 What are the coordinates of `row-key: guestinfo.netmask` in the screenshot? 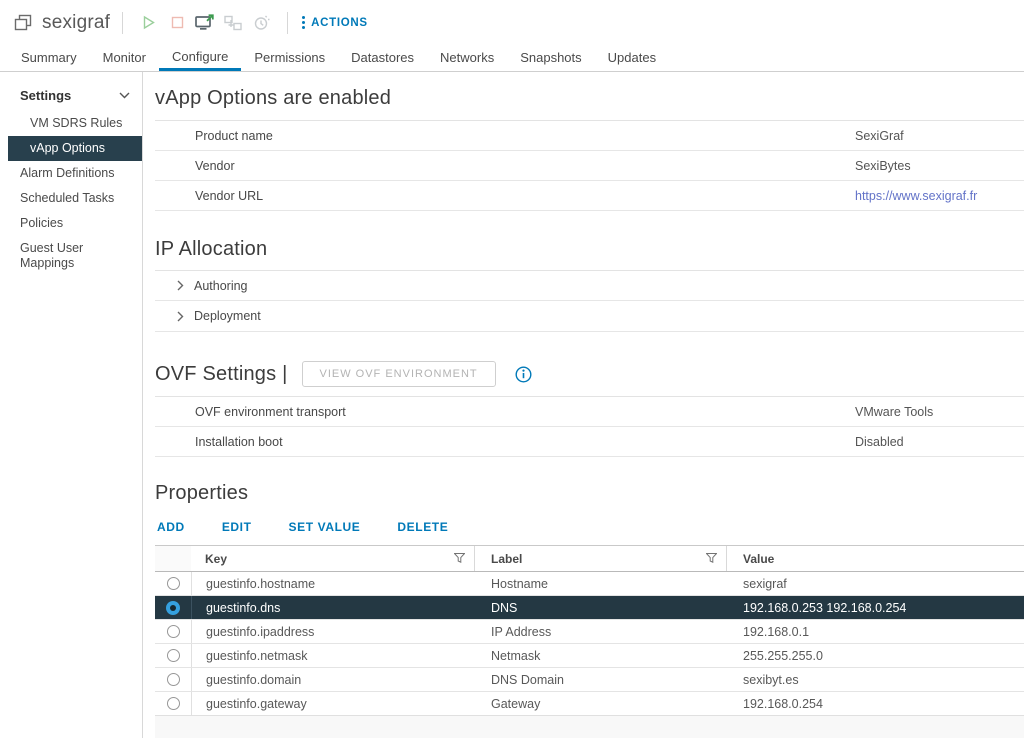 It's located at (333, 655).